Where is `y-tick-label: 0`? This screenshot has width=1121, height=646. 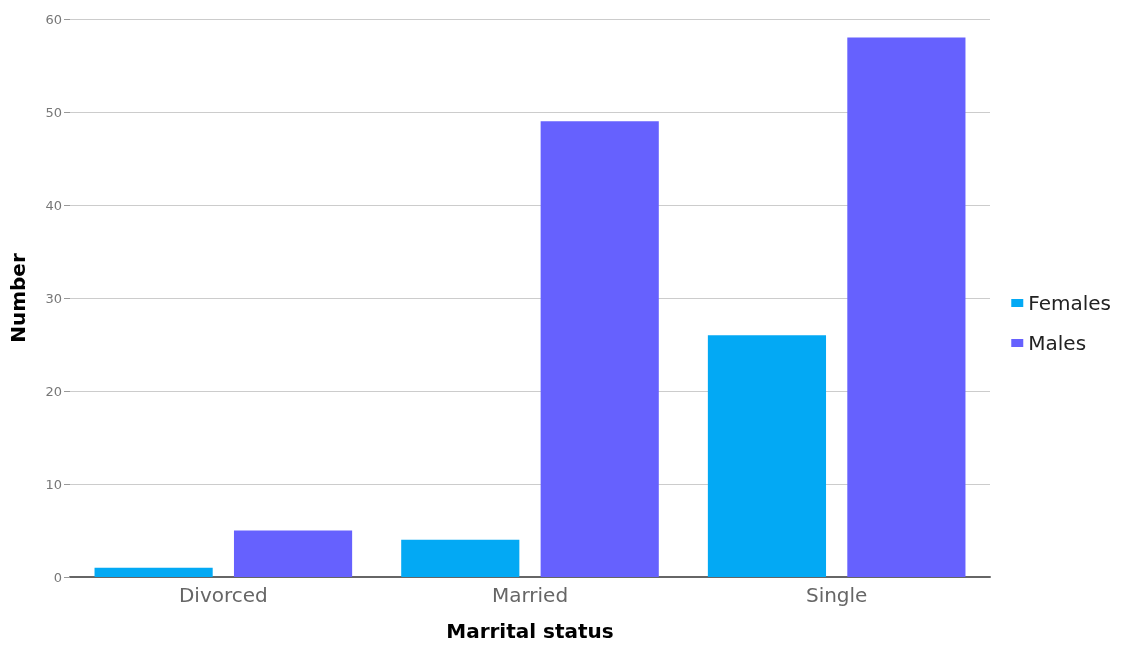
y-tick-label: 0 is located at coordinates (57, 577).